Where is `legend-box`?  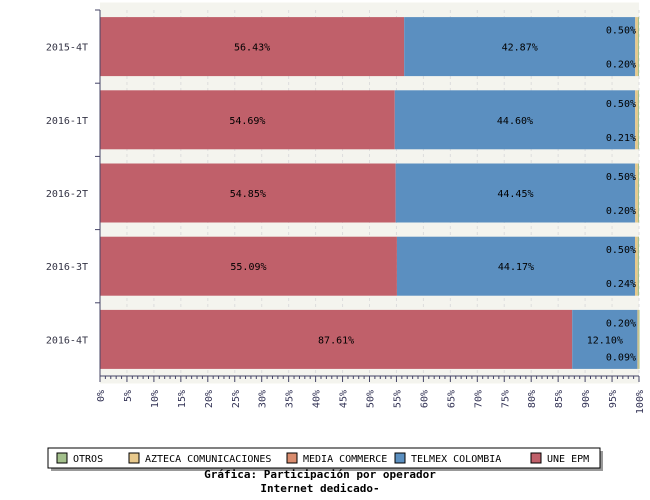
legend-box is located at coordinates (324, 458).